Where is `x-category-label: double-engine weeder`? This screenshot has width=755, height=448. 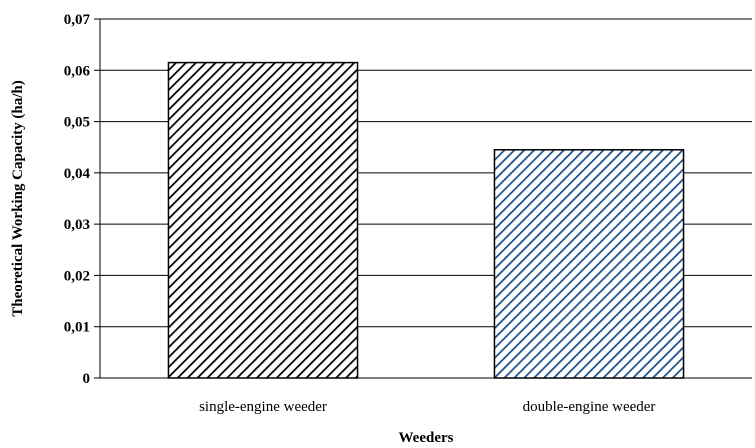
x-category-label: double-engine weeder is located at coordinates (589, 407).